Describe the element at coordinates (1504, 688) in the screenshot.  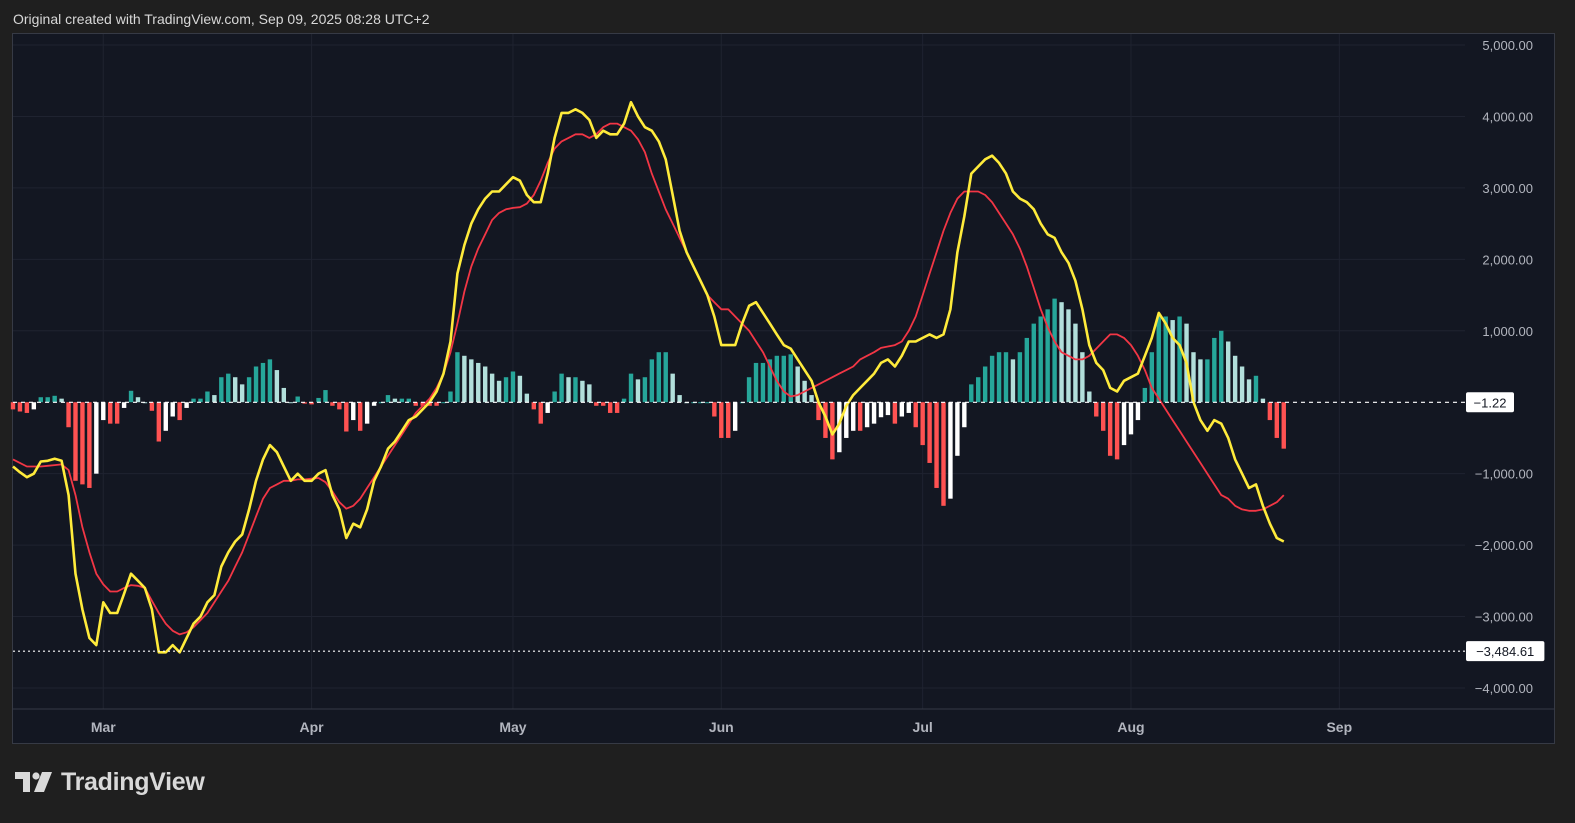
I see `y-tick-label: −4,000.00` at that location.